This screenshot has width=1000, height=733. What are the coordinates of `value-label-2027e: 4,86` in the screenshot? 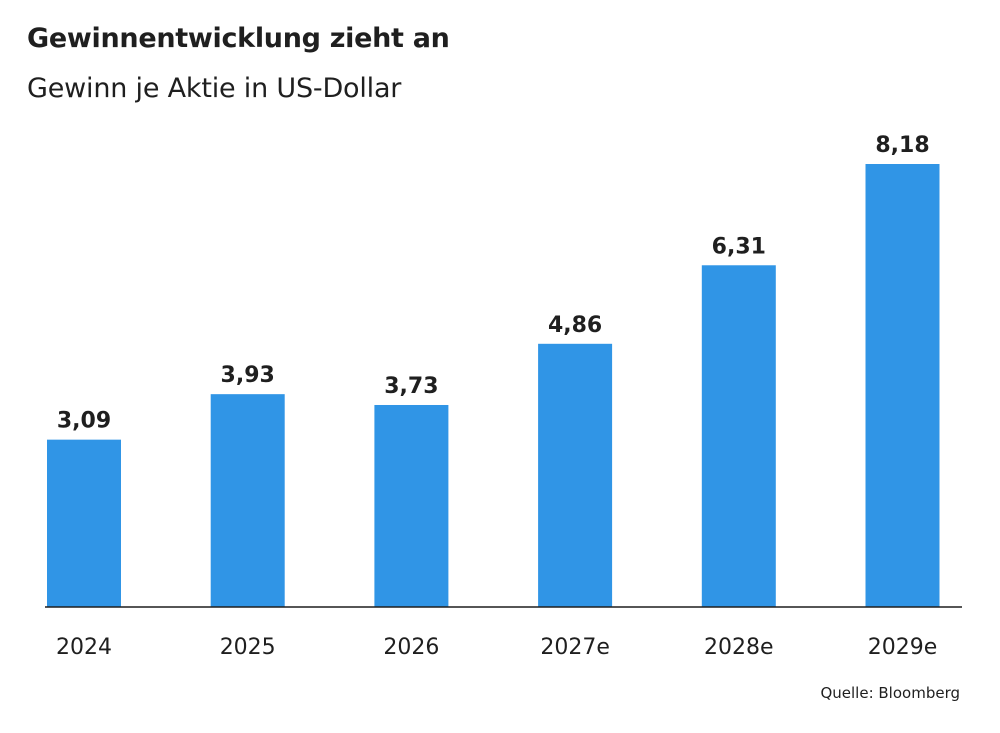 It's located at (575, 325).